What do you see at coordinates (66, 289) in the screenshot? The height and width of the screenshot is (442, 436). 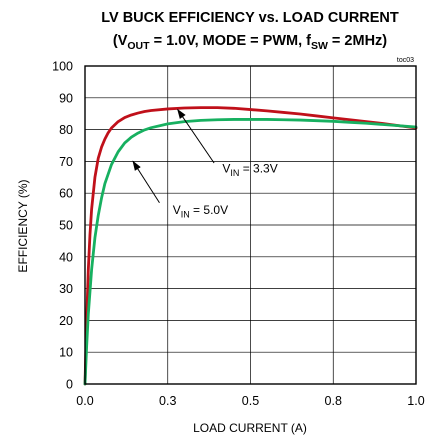 I see `y-tick-label: 30` at bounding box center [66, 289].